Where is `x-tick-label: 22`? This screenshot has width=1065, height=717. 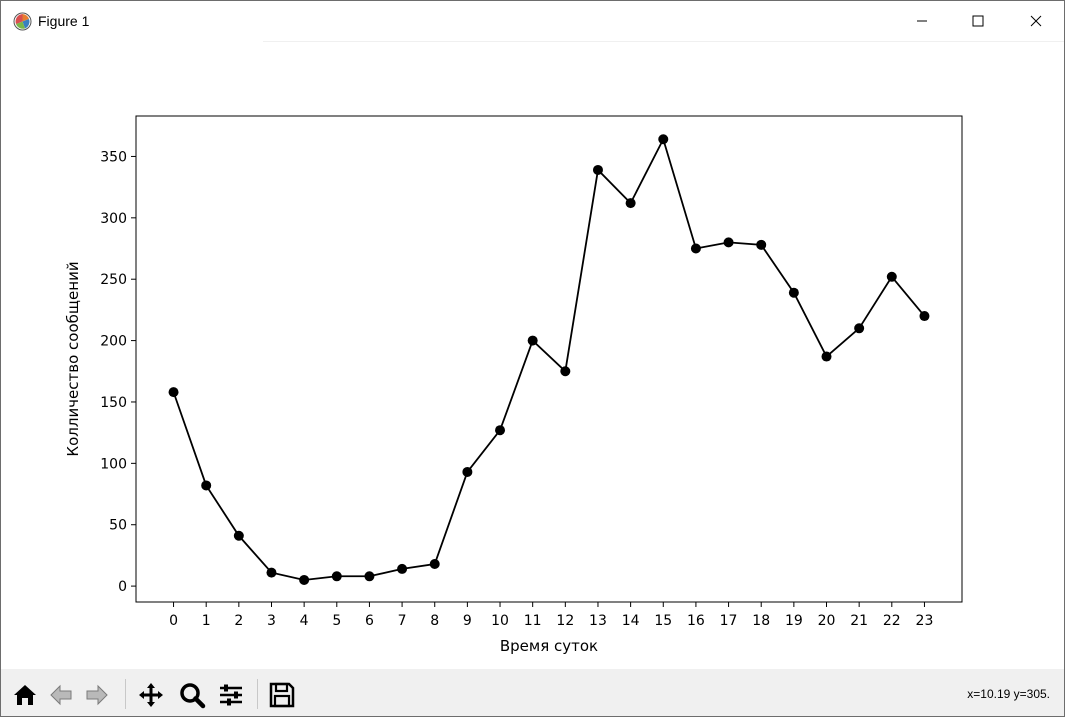
x-tick-label: 22 is located at coordinates (892, 621).